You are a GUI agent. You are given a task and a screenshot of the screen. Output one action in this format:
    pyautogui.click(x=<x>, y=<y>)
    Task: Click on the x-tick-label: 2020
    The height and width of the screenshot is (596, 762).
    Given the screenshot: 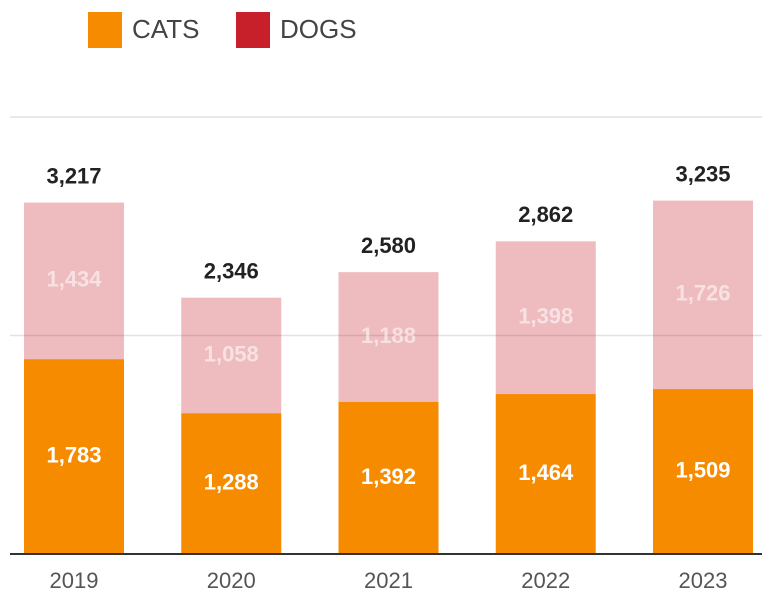 What is the action you would take?
    pyautogui.click(x=231, y=580)
    